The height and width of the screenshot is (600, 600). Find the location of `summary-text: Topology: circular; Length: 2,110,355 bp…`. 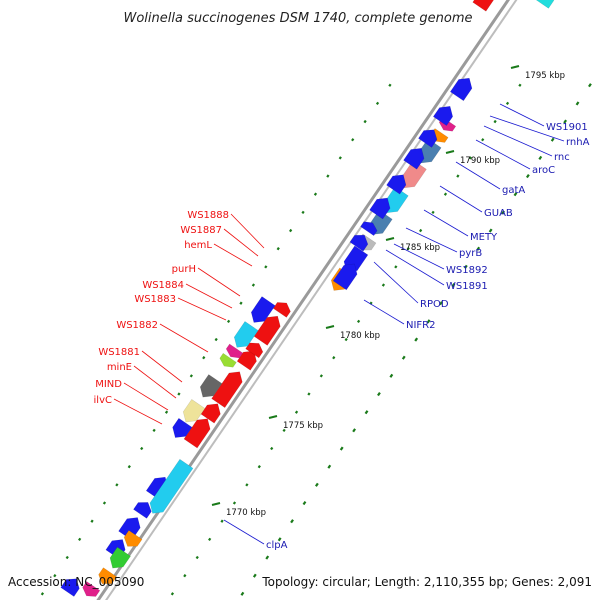

summary-text: Topology: circular; Length: 2,110,355 bp… is located at coordinates (426, 582).